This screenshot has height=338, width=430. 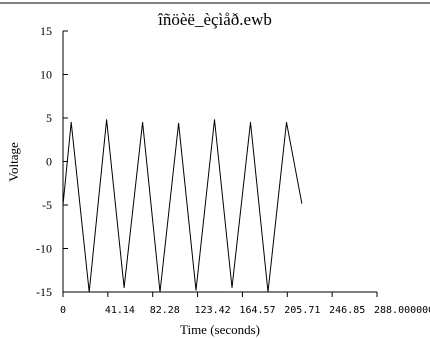 What do you see at coordinates (214, 19) in the screenshot?
I see `chart-title: îñöèë_èçìåð.ewb` at bounding box center [214, 19].